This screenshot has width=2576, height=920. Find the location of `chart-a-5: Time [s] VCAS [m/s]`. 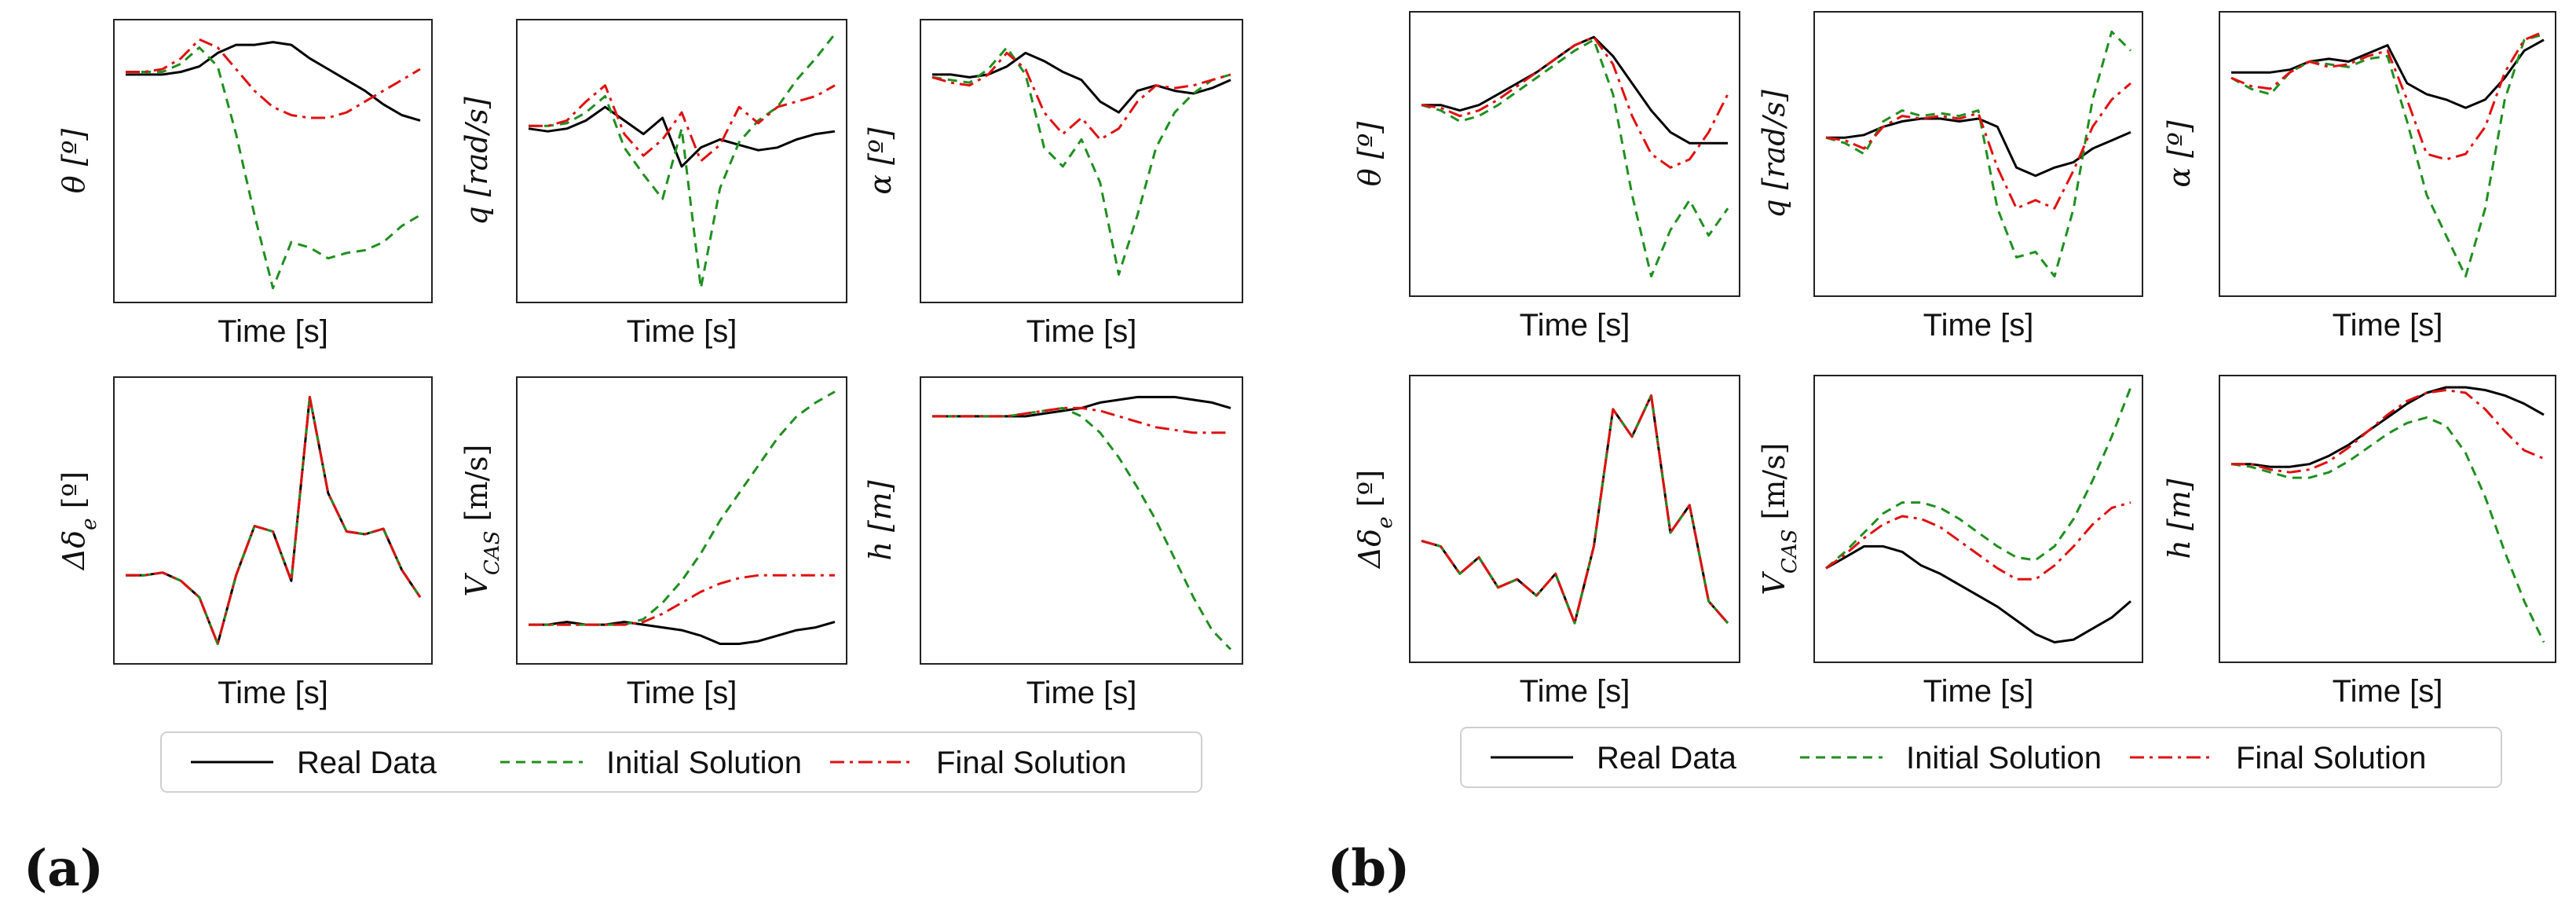

chart-a-5: Time [s] VCAS [m/s] is located at coordinates (653, 543).